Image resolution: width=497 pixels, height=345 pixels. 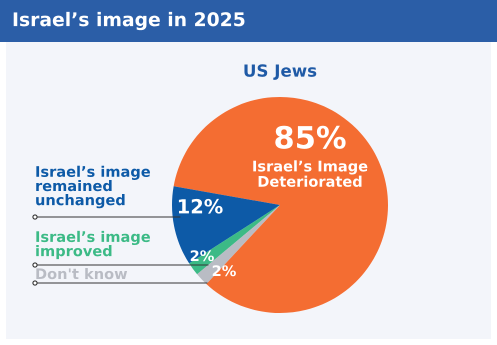 I want to click on pie-slice, so click(x=226, y=225).